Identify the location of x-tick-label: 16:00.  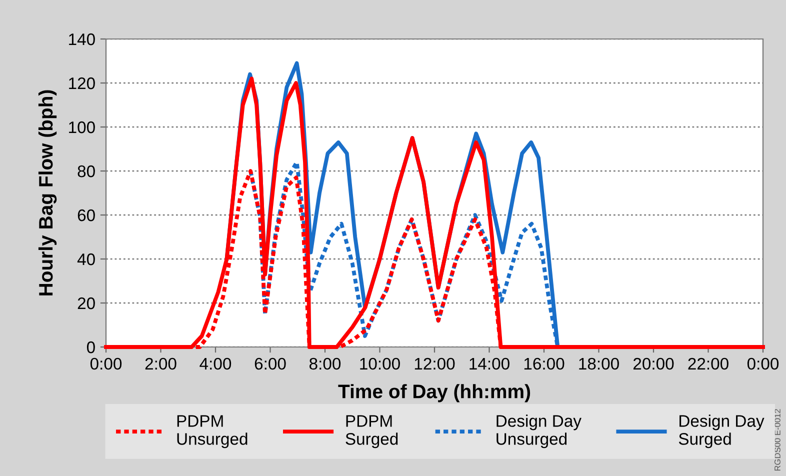
(544, 364).